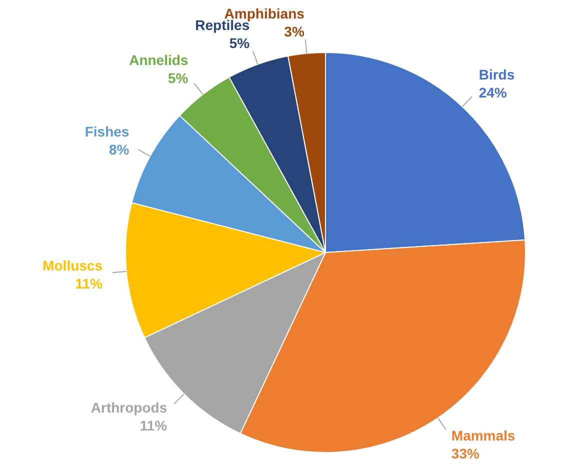 Image resolution: width=582 pixels, height=476 pixels. What do you see at coordinates (119, 150) in the screenshot?
I see `data-label: 8%` at bounding box center [119, 150].